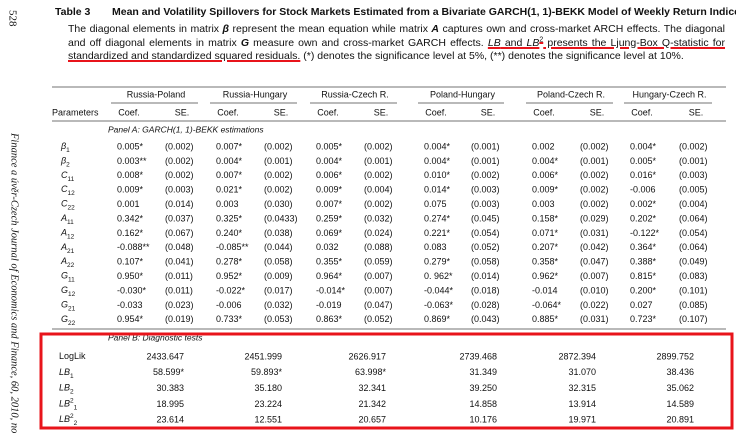 This screenshot has width=736, height=433. Describe the element at coordinates (70, 222) in the screenshot. I see `row-subscript: 11` at that location.